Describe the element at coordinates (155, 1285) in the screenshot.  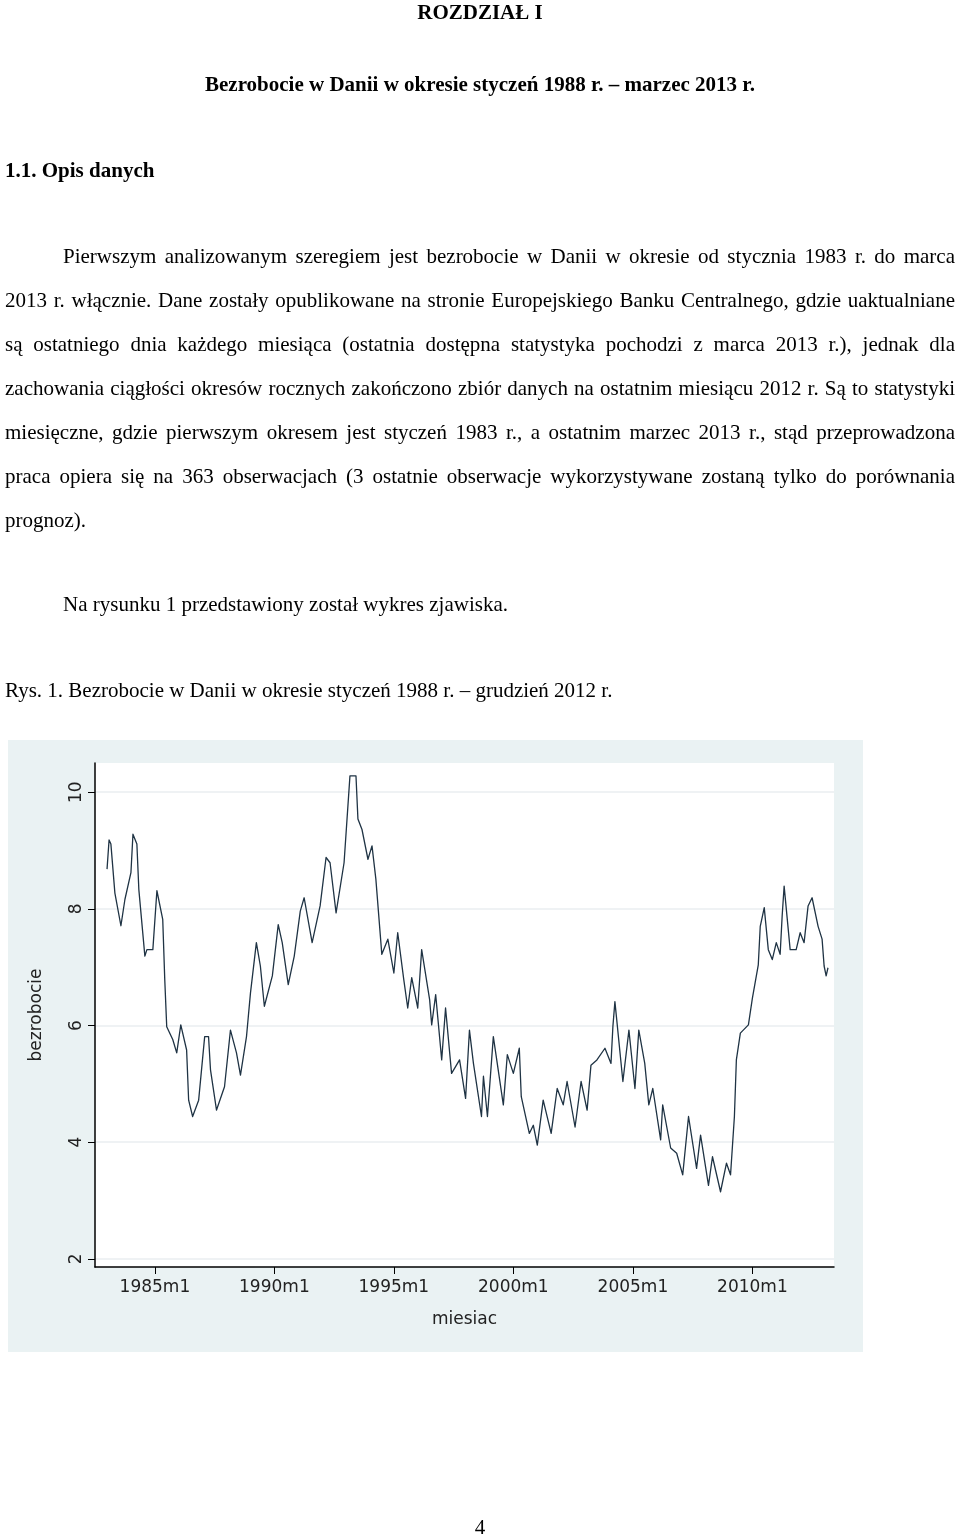
I see `x-tick-label: 1985m1` at that location.